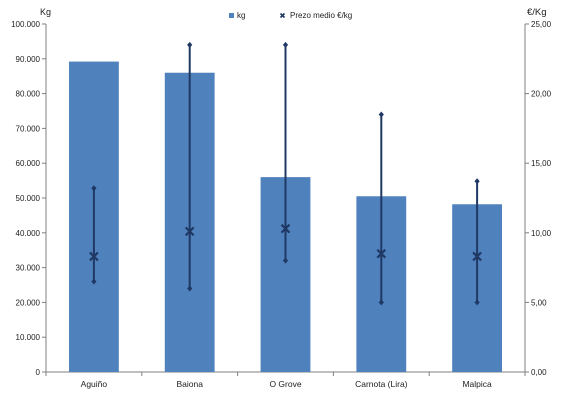 The image size is (567, 405). What do you see at coordinates (321, 15) in the screenshot?
I see `legend-range-label: Prezo medio €/kg` at bounding box center [321, 15].